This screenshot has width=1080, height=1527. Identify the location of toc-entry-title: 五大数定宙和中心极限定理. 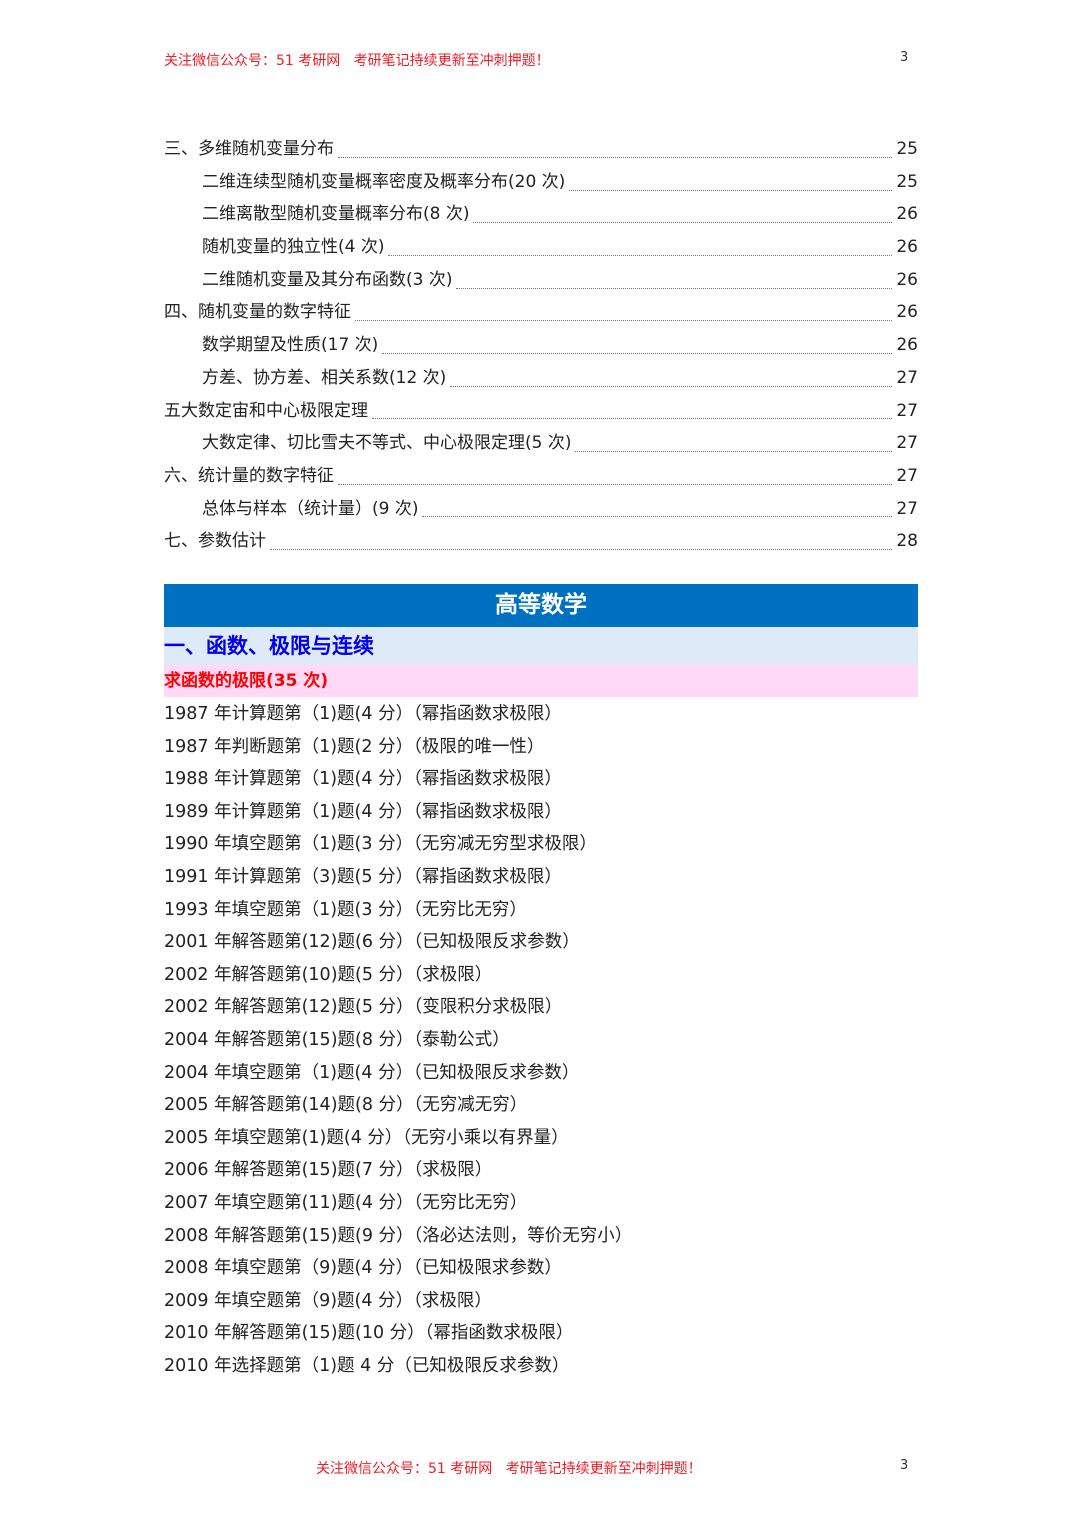
(266, 410).